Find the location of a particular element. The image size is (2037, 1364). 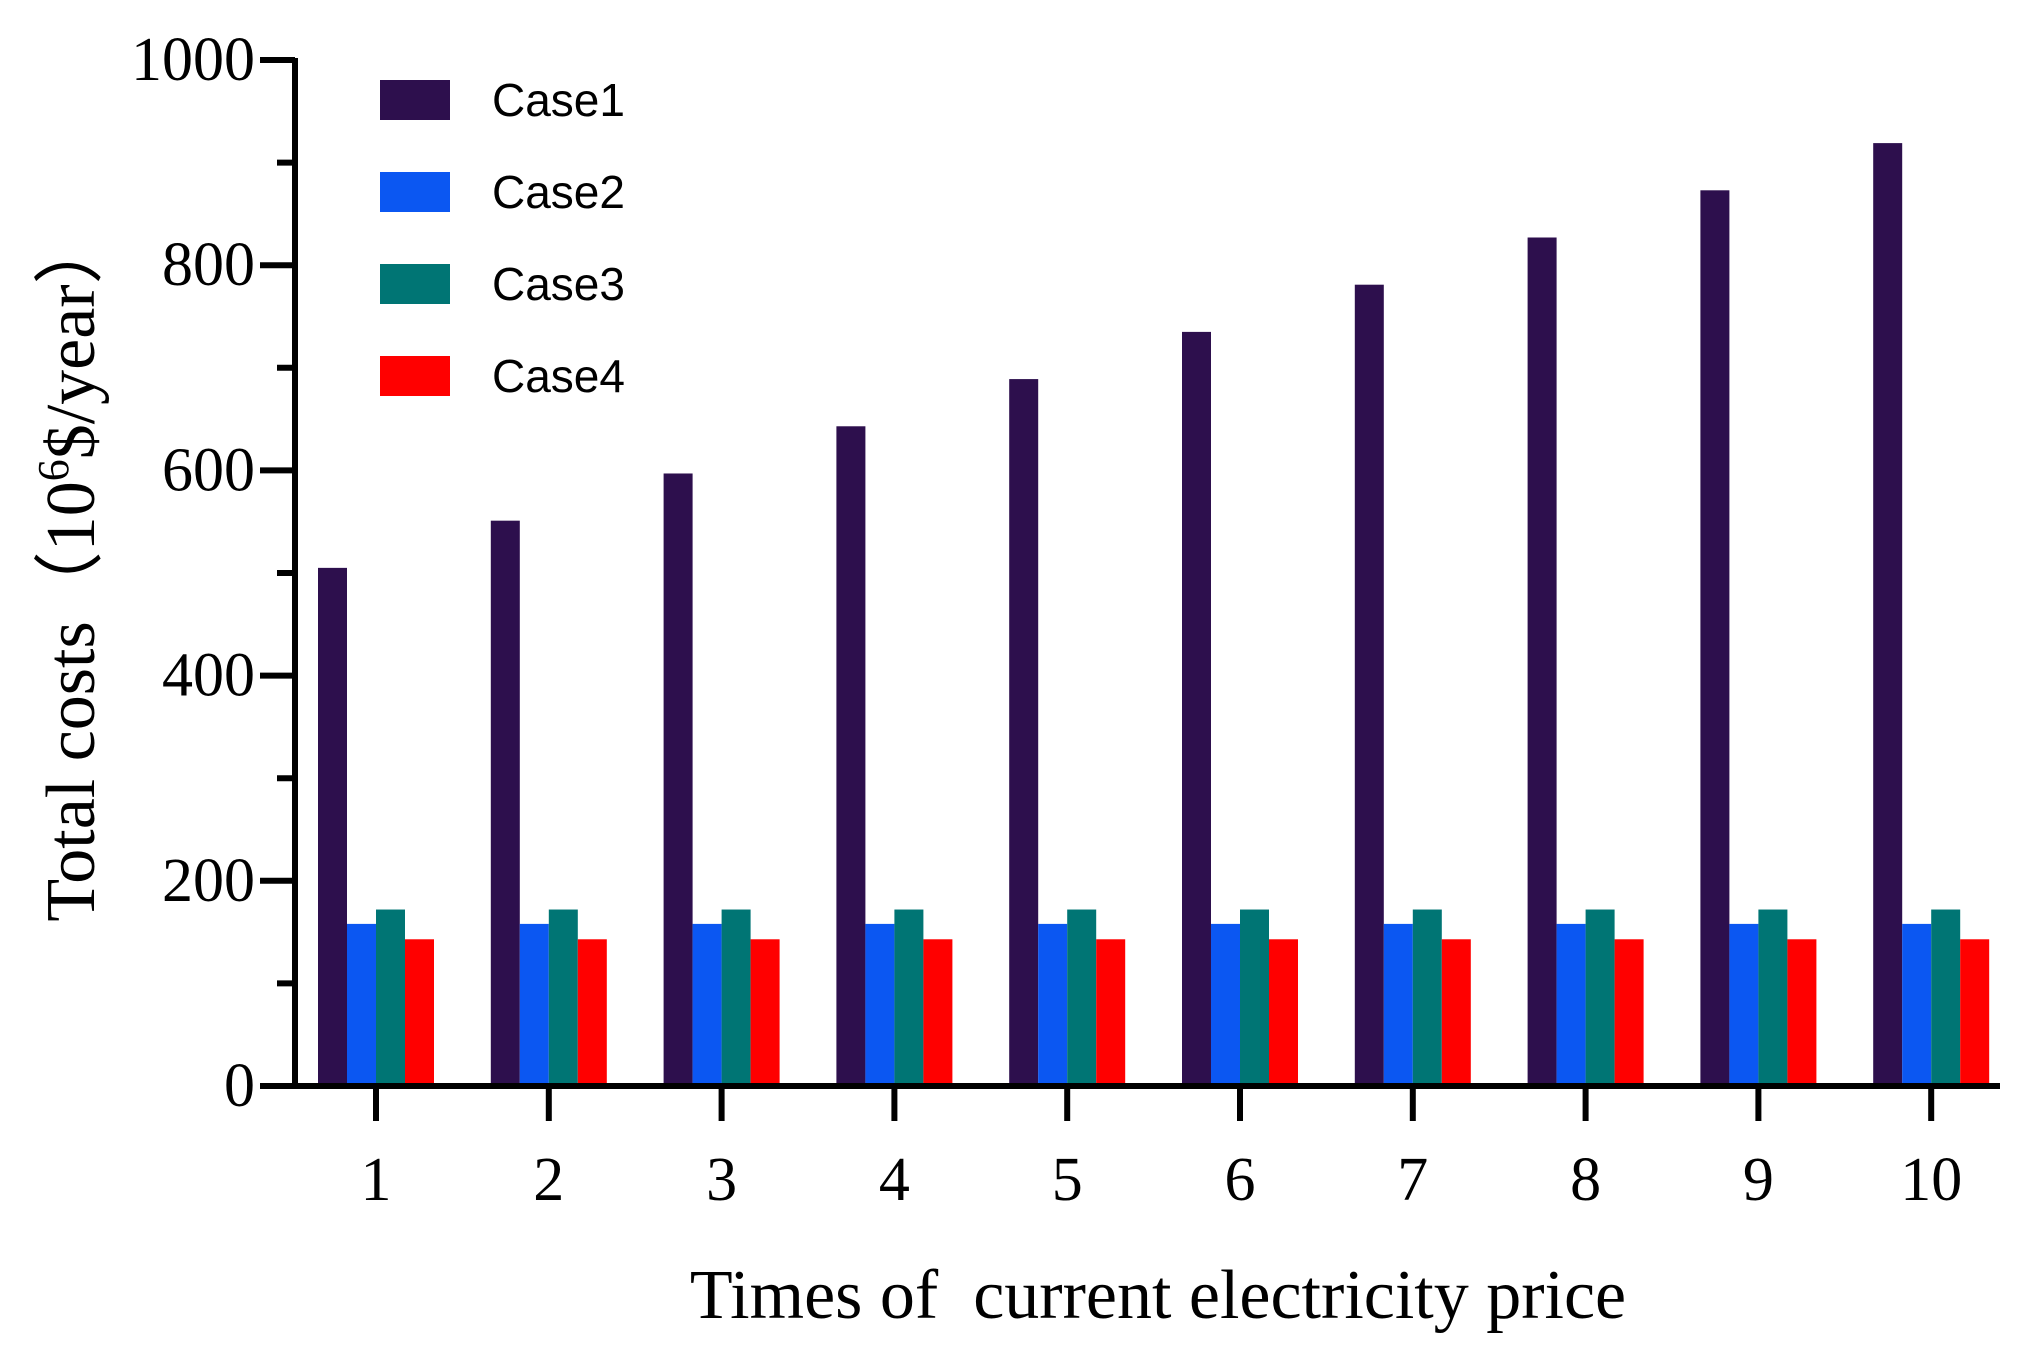

x-tick-label: 4 is located at coordinates (894, 1180).